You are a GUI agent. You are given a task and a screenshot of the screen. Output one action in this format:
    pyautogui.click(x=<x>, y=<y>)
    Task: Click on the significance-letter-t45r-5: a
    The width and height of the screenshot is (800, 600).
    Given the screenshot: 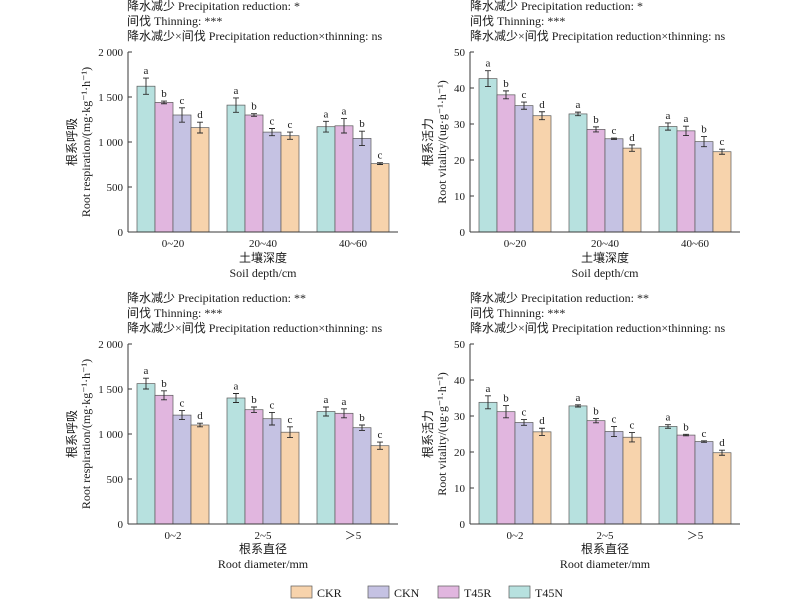 What is the action you would take?
    pyautogui.click(x=344, y=402)
    